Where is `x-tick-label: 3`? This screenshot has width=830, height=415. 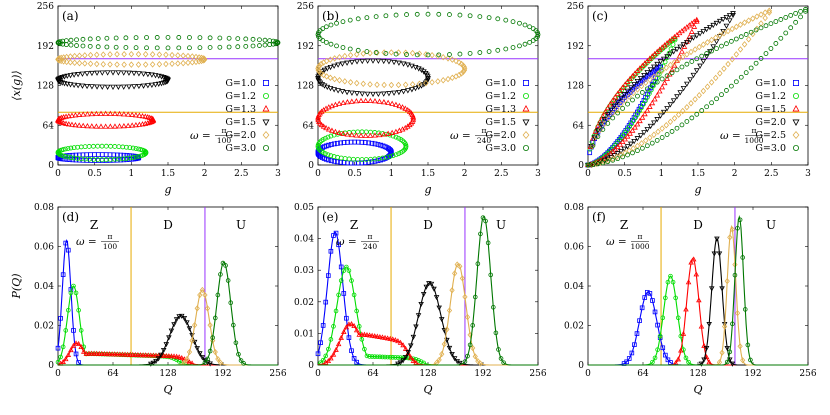
x-tick-label: 3 is located at coordinates (808, 174).